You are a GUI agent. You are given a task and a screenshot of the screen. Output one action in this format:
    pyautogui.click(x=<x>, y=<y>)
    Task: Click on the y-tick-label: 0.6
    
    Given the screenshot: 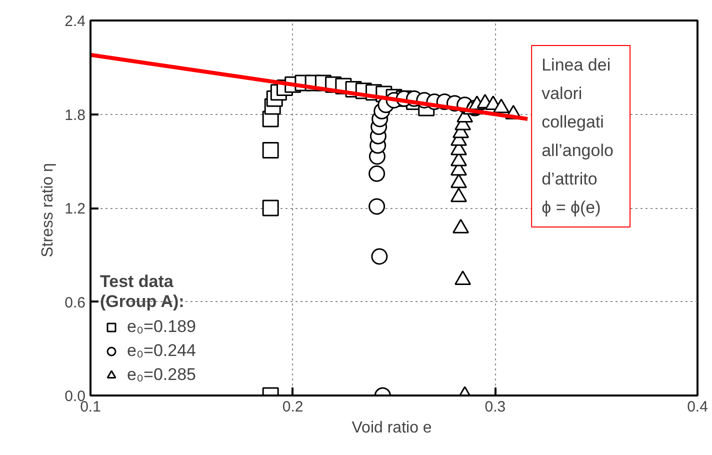 What is the action you would take?
    pyautogui.click(x=75, y=303)
    